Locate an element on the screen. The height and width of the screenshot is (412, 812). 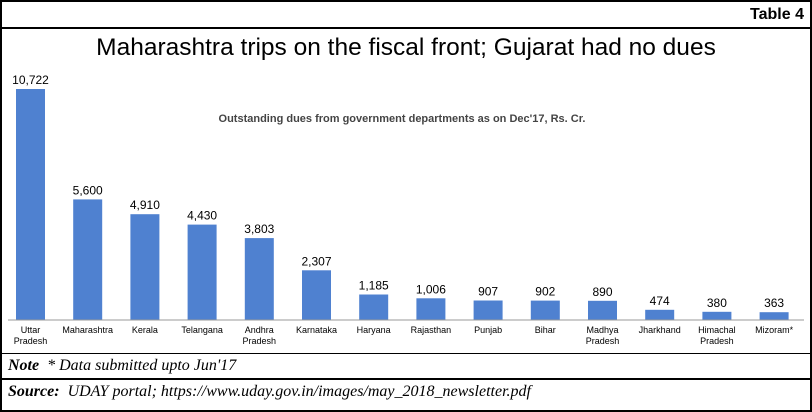
bar-value-label: 10,722 is located at coordinates (30, 80).